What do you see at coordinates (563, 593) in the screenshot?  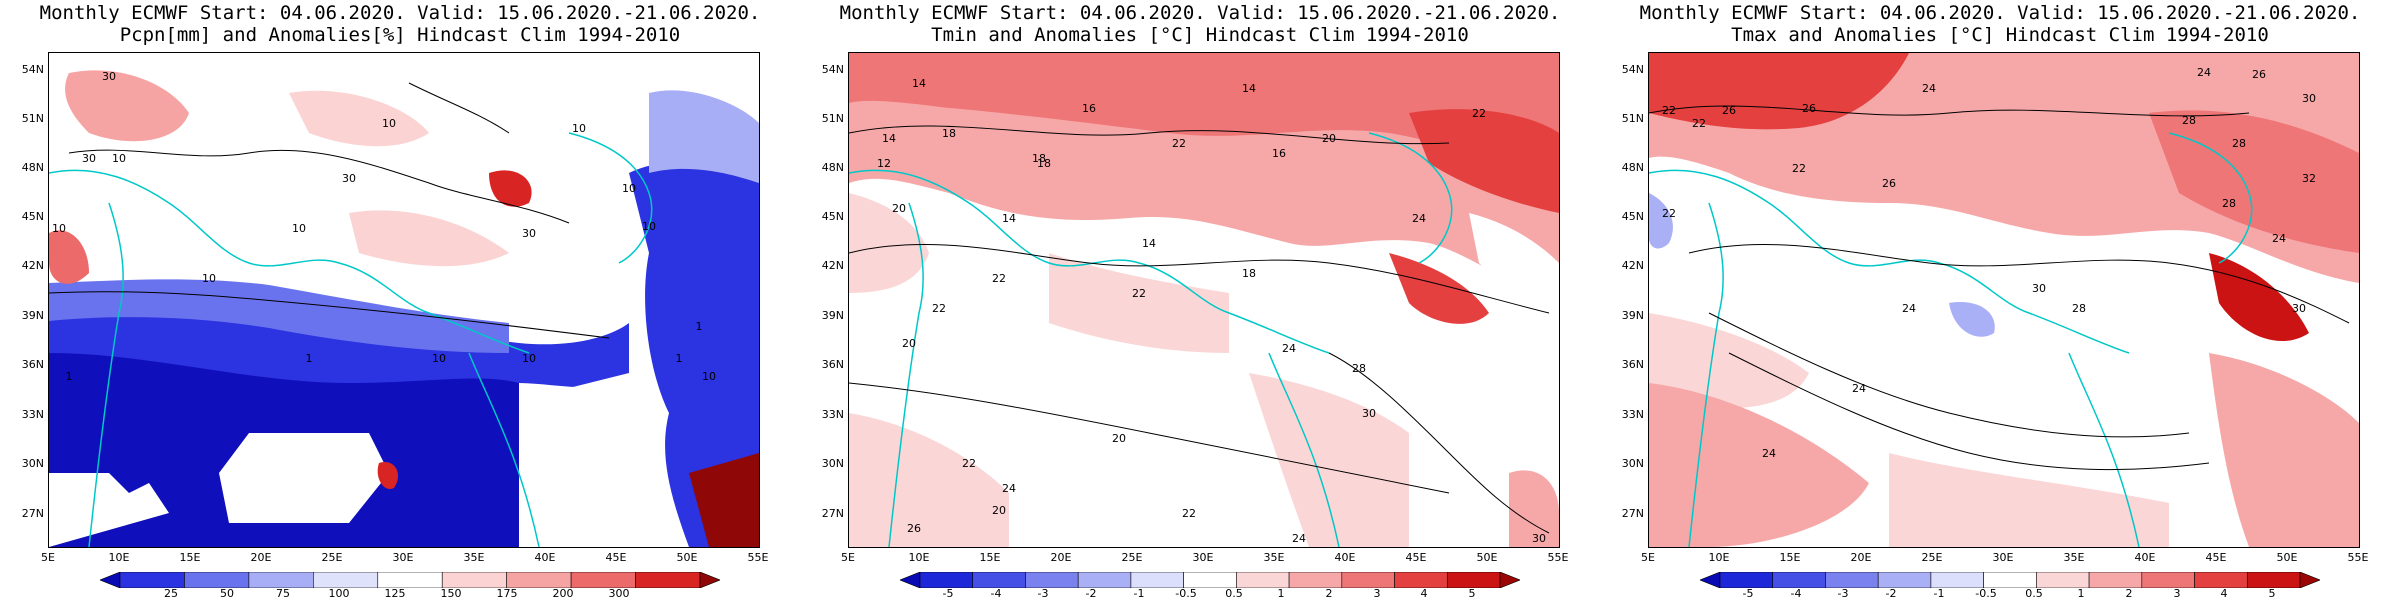 I see `colorbar-label: 200` at bounding box center [563, 593].